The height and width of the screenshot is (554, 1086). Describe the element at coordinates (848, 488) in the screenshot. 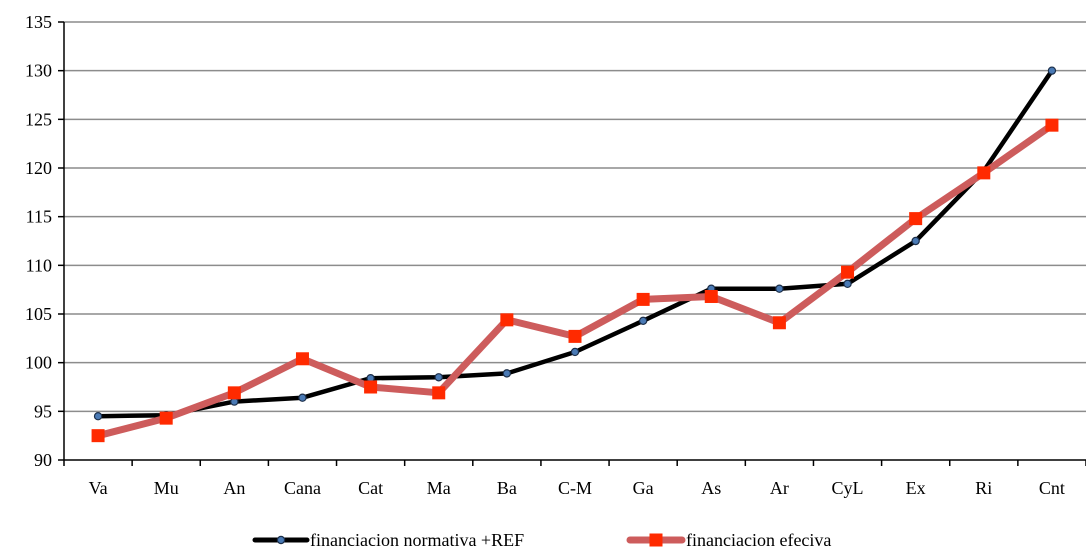

I see `x-tick-label: CyL` at that location.